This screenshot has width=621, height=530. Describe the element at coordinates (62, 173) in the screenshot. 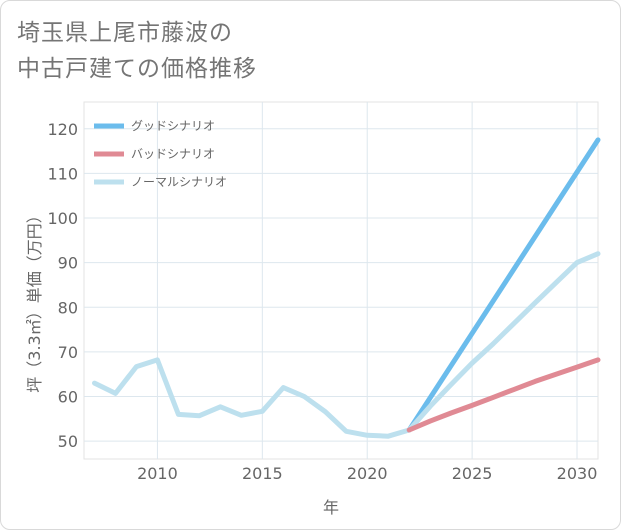

I see `y-tick-label: 110` at that location.